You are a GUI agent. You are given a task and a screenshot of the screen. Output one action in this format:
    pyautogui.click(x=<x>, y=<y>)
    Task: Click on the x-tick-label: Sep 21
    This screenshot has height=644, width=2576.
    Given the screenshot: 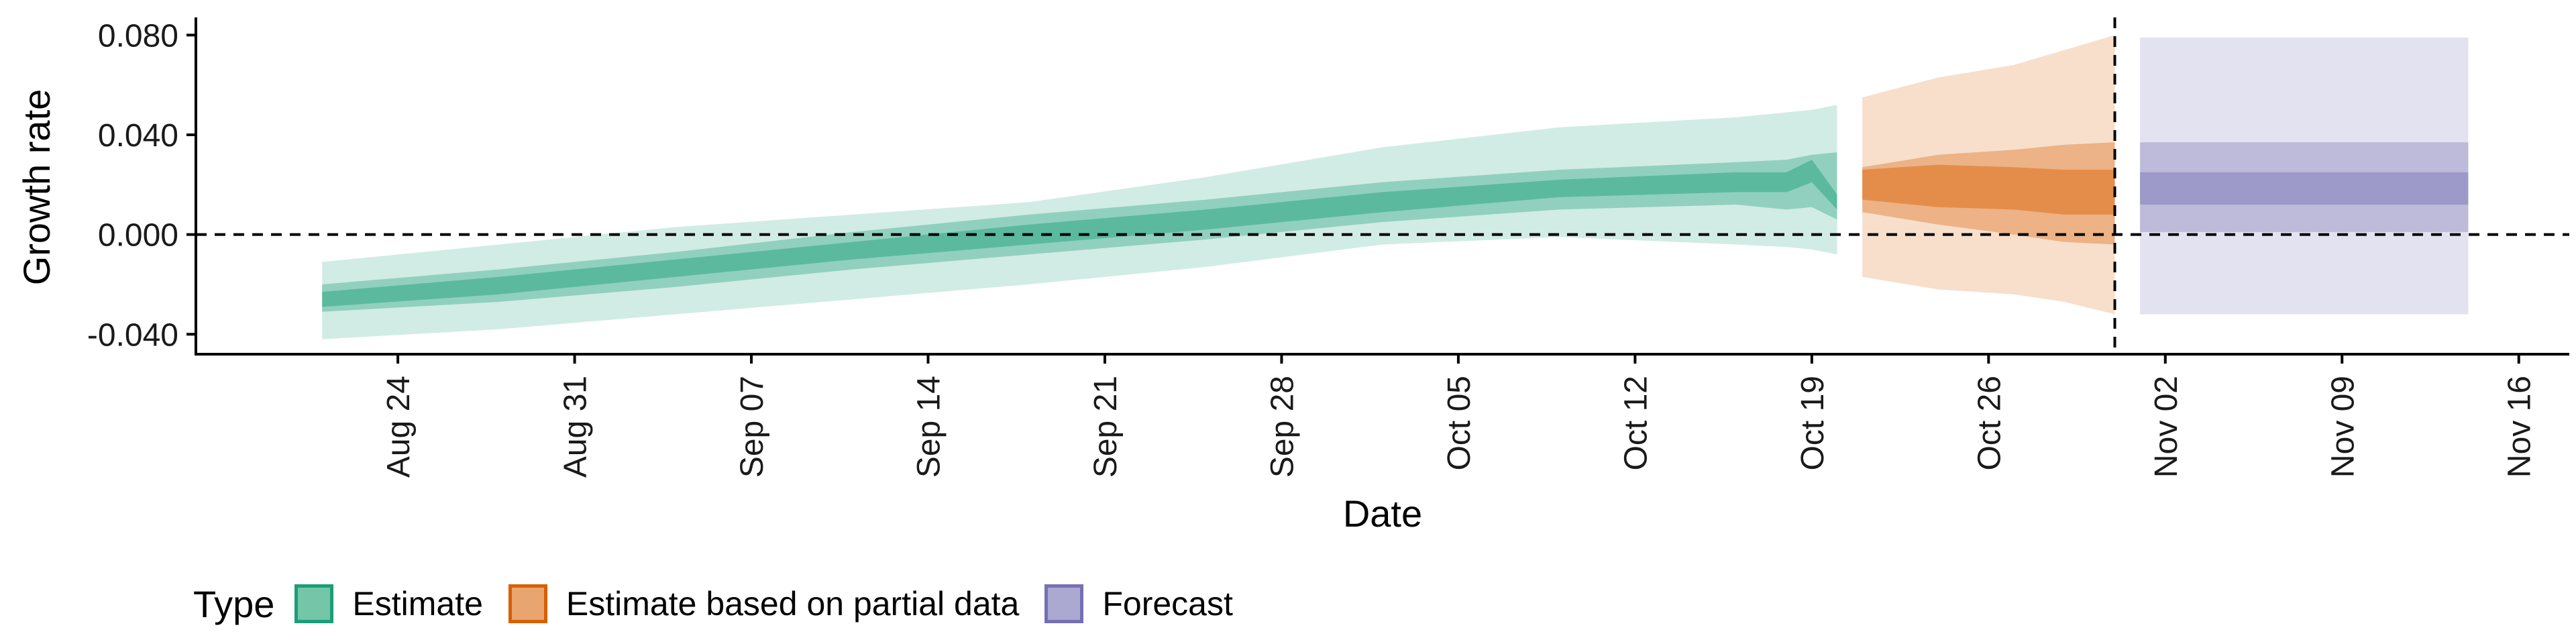 What is the action you would take?
    pyautogui.click(x=1106, y=427)
    